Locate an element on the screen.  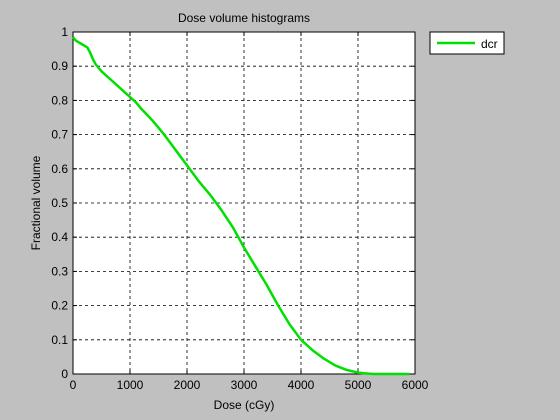
x-tick-labels: 0 1000 2000 3000 4000 5000 6000 is located at coordinates (249, 385).